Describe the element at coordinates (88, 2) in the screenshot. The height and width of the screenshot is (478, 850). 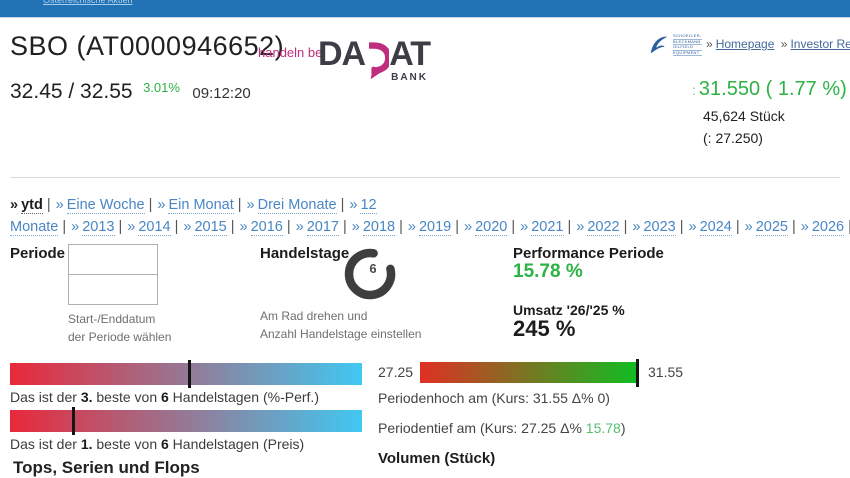
I see `topbar-link: Österreichische Aktien` at that location.